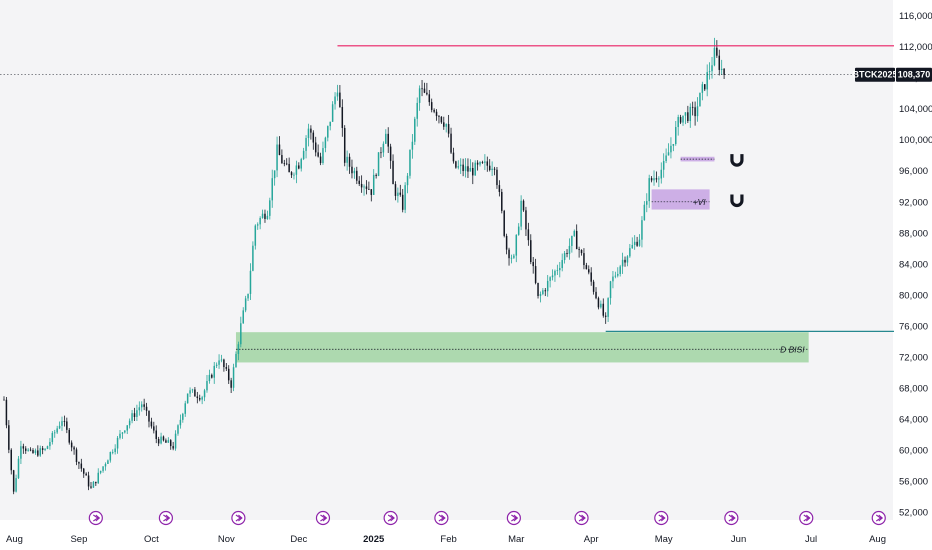 This screenshot has width=932, height=550. Describe the element at coordinates (226, 539) in the screenshot. I see `x-tick-label: Nov` at that location.